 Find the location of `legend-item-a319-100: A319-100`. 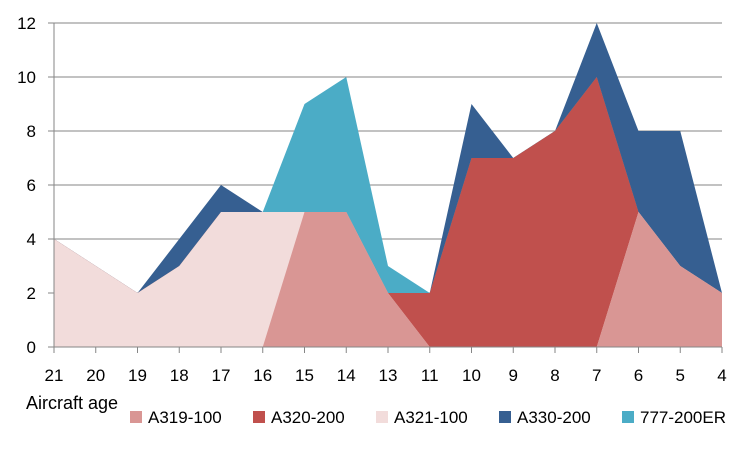

legend-item-a319-100: A319-100 is located at coordinates (176, 417).